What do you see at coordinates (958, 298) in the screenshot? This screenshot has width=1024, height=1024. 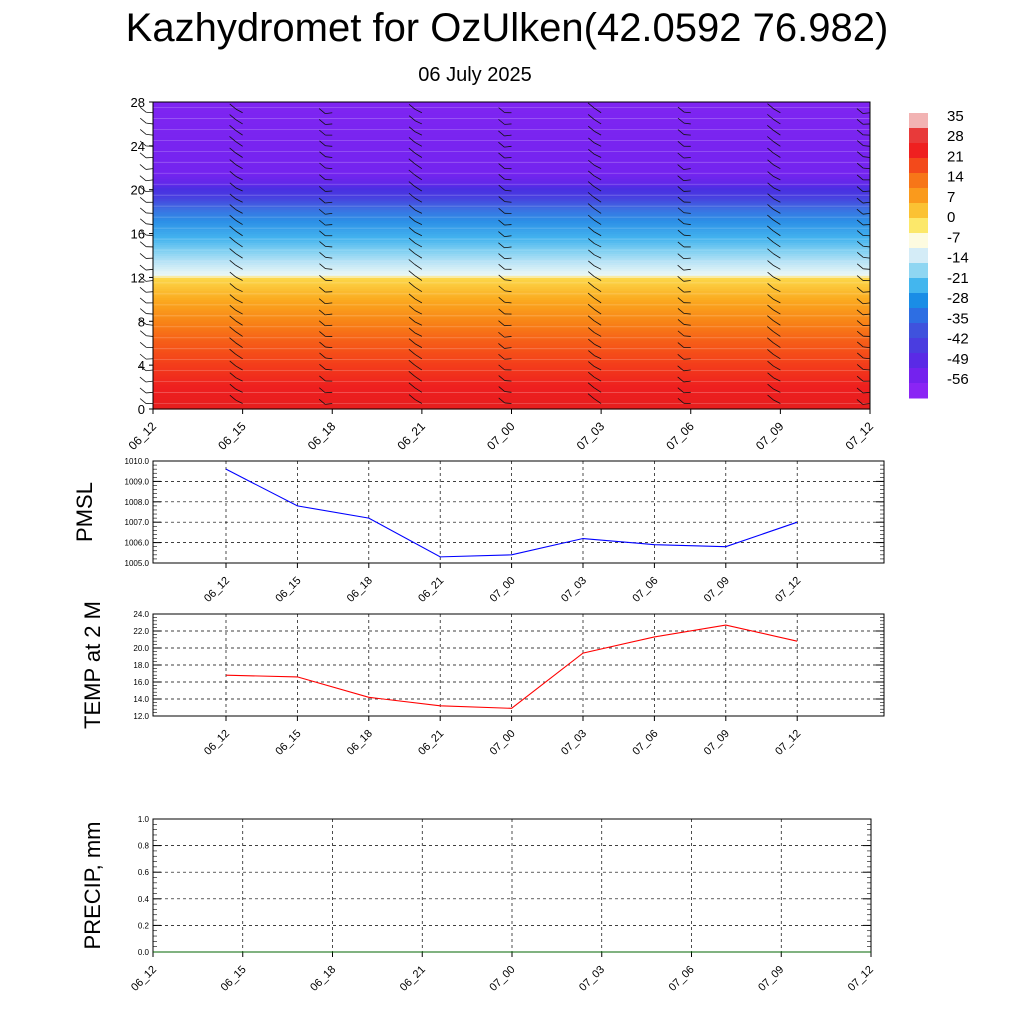 I see `colorbar-label: -28` at bounding box center [958, 298].